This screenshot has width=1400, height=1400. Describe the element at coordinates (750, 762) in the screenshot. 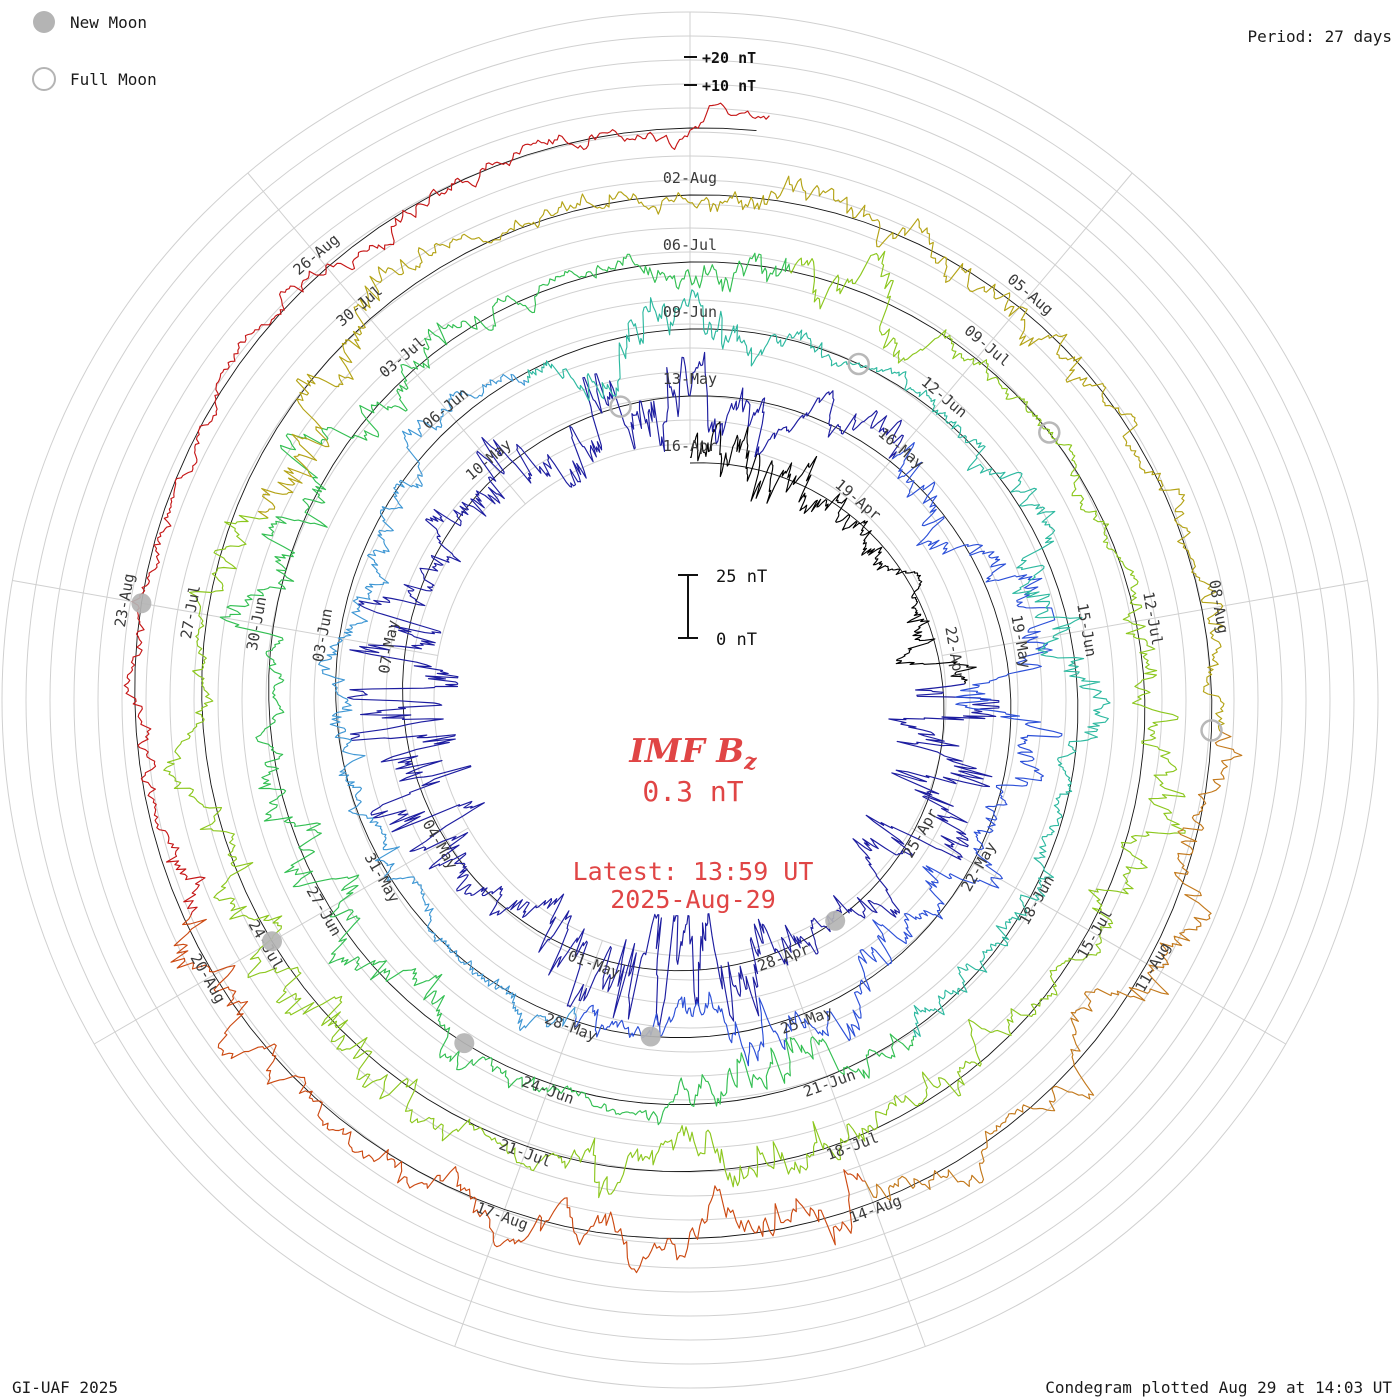

I see `parameter-subscript: z` at that location.